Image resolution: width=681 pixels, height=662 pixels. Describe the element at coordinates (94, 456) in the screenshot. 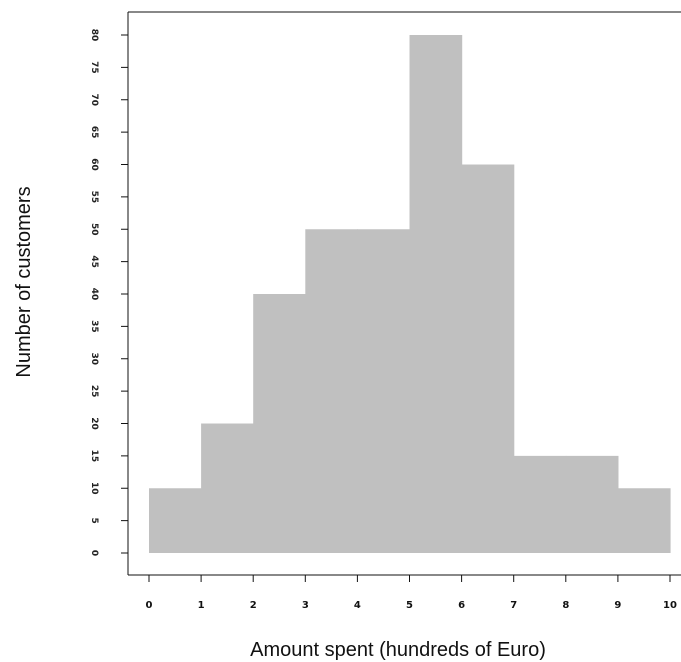

I see `y-tick-label: 15` at that location.